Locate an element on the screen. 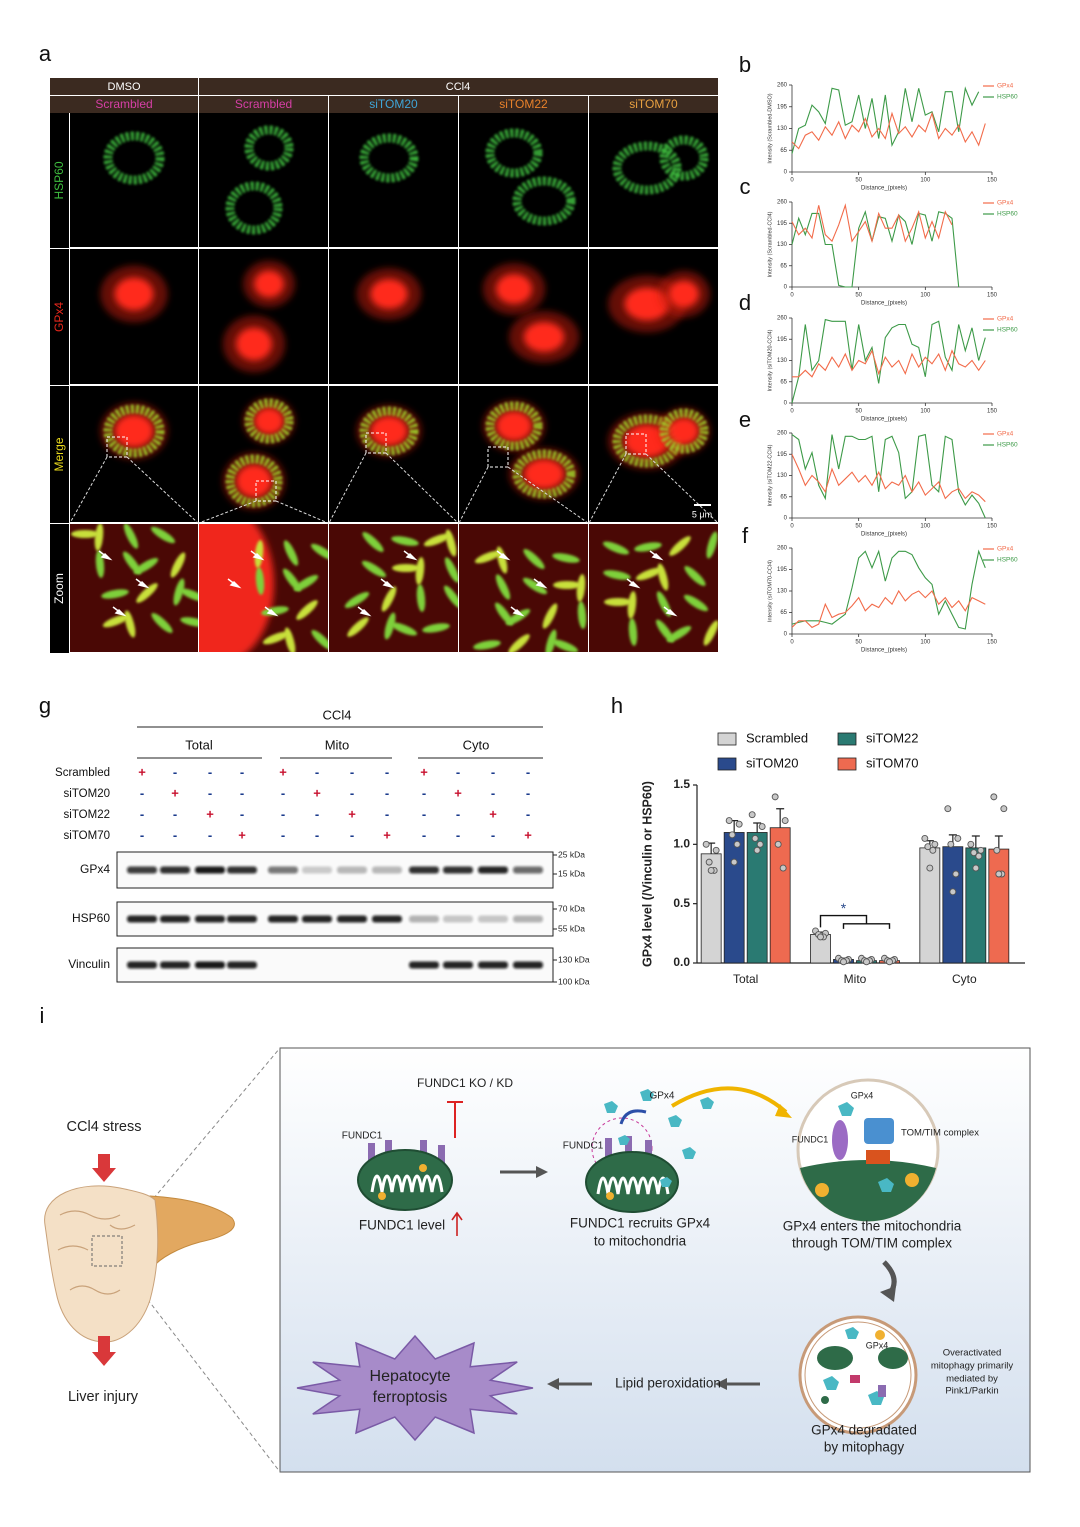  dot is located at coordinates (610, 1196).